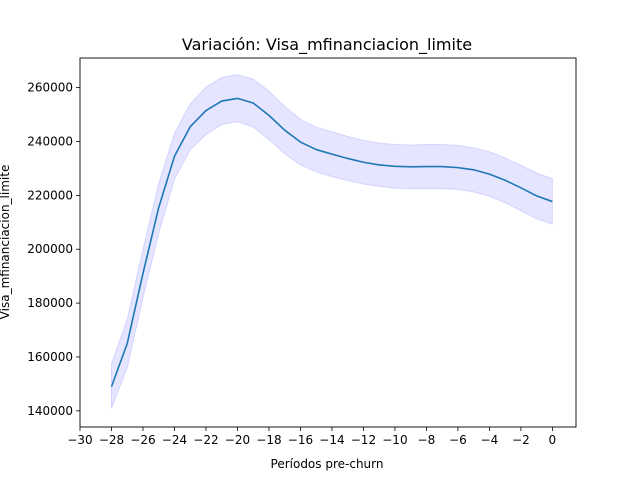  I want to click on y-tick-label: 140000, so click(50, 411).